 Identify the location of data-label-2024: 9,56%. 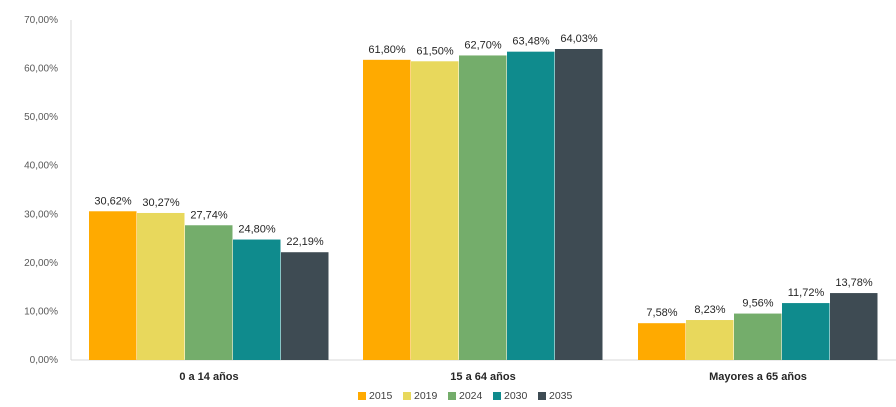
(757, 304).